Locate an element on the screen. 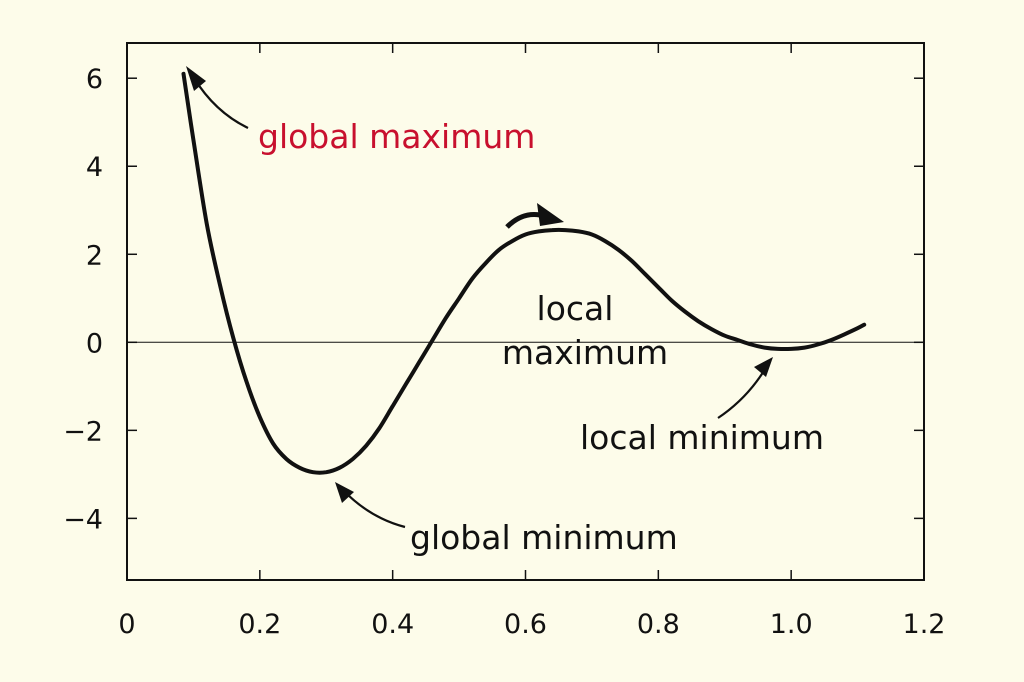 This screenshot has height=682, width=1024. local-minimum-arrow is located at coordinates (742, 392).